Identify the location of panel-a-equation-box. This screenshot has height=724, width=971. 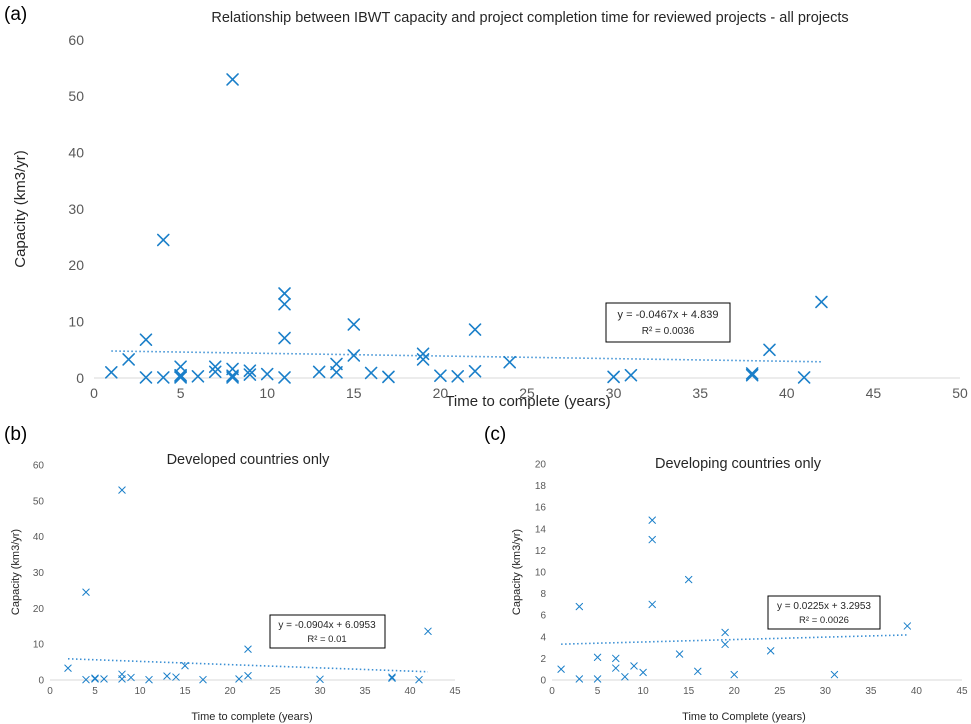
(668, 322).